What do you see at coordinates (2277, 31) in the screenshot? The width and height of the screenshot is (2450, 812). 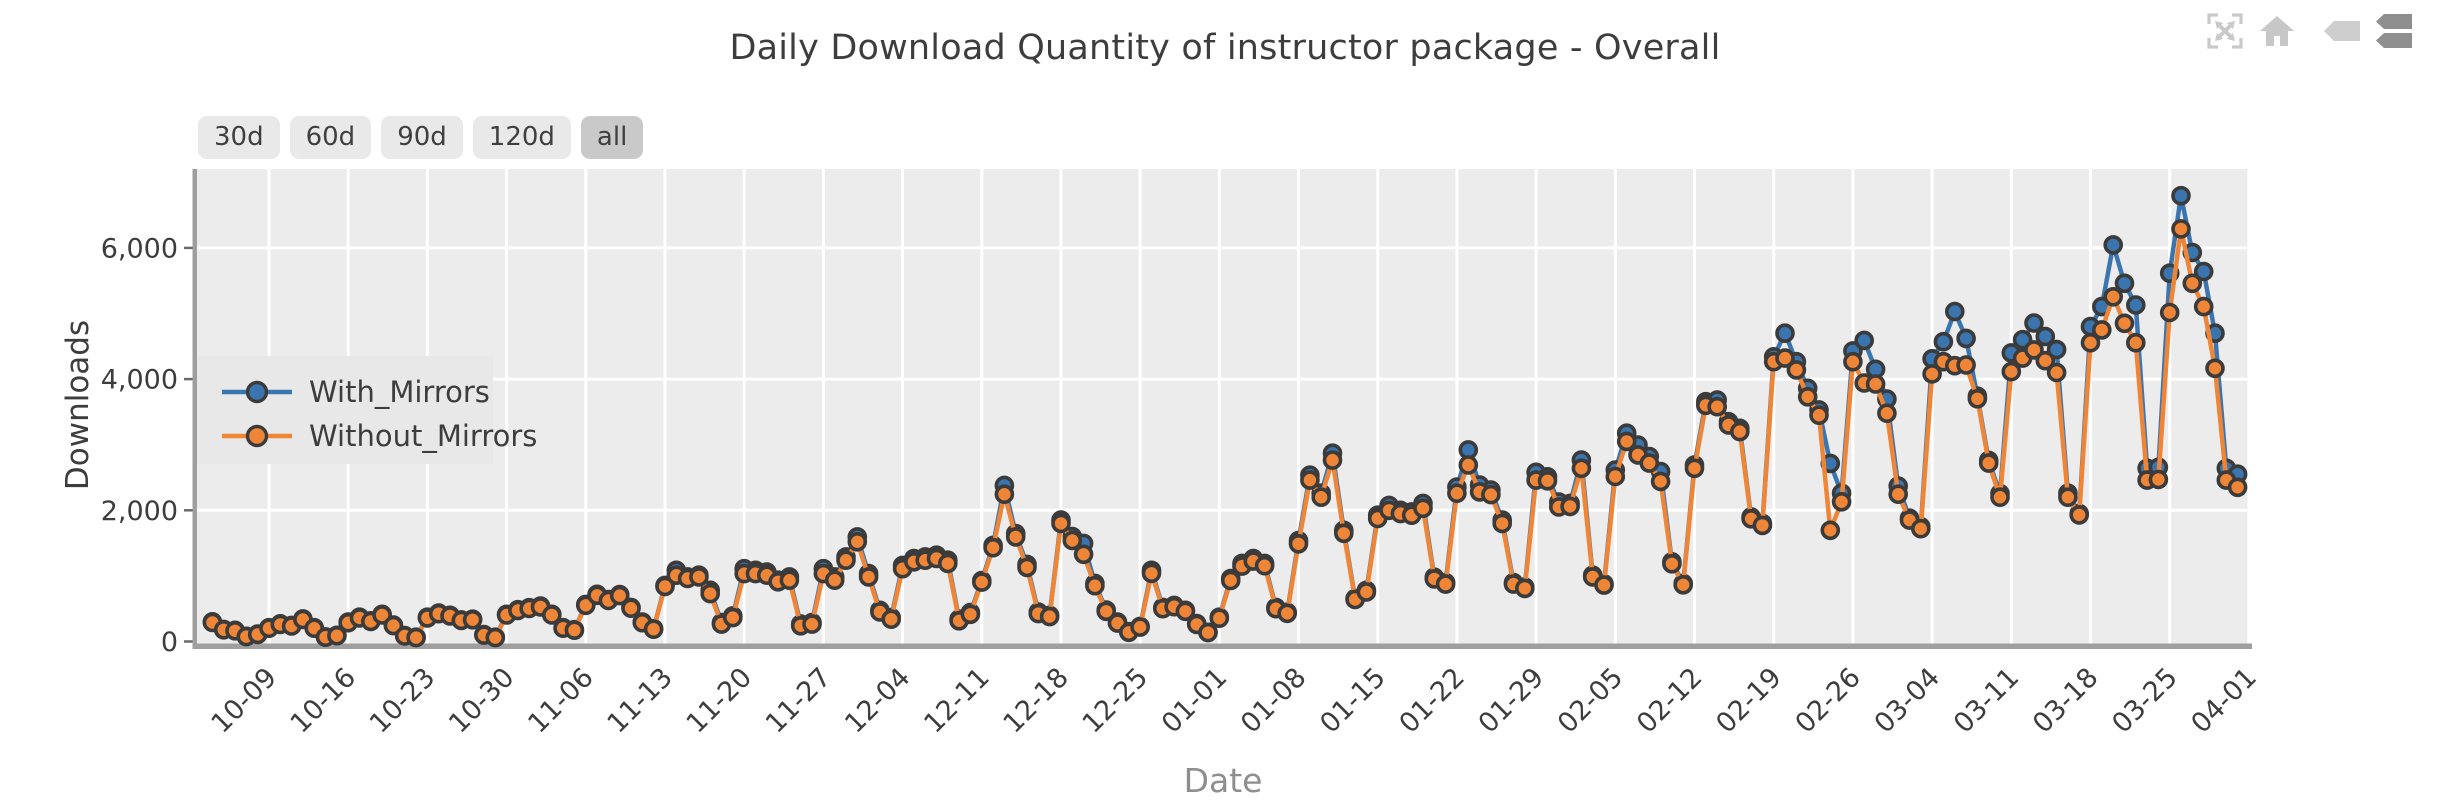 I see `home-icon` at bounding box center [2277, 31].